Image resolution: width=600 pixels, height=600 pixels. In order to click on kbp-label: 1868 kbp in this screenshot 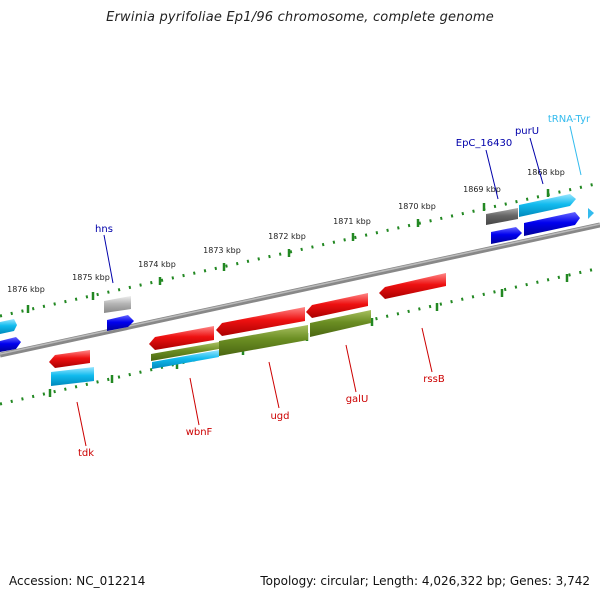, I will do `click(546, 172)`.